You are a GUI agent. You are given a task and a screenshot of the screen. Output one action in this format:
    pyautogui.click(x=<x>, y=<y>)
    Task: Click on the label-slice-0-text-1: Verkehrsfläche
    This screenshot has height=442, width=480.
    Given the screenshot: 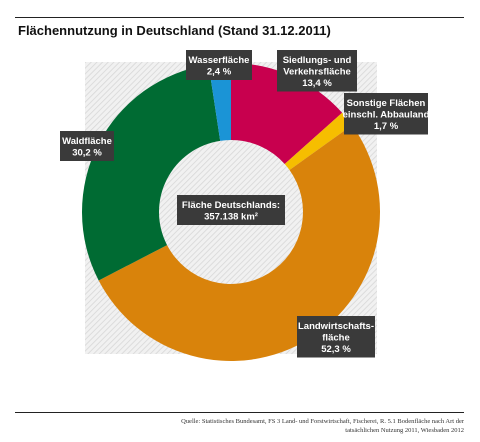 What is the action you would take?
    pyautogui.click(x=317, y=72)
    